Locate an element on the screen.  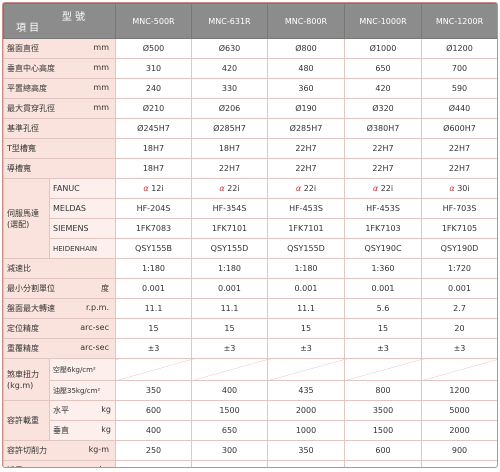
cell: Ø285H7 is located at coordinates (306, 128).